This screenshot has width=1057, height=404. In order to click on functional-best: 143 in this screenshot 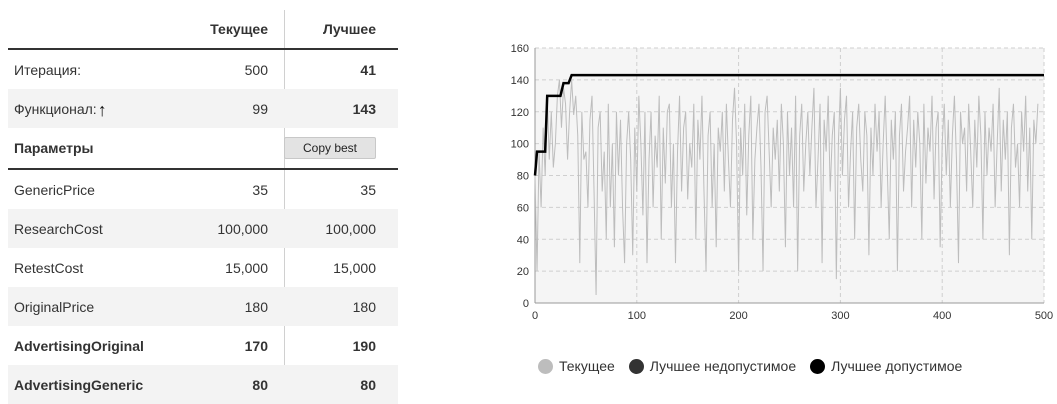, I will do `click(364, 108)`.